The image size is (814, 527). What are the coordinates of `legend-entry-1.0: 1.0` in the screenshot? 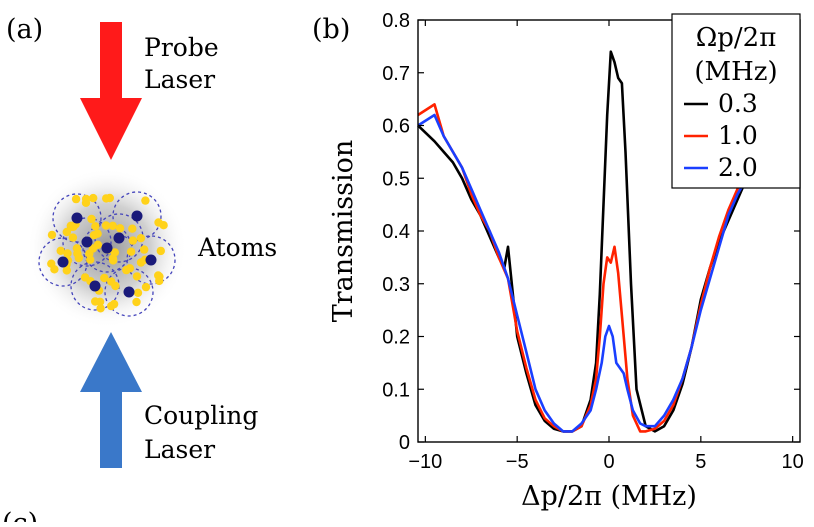 It's located at (738, 135).